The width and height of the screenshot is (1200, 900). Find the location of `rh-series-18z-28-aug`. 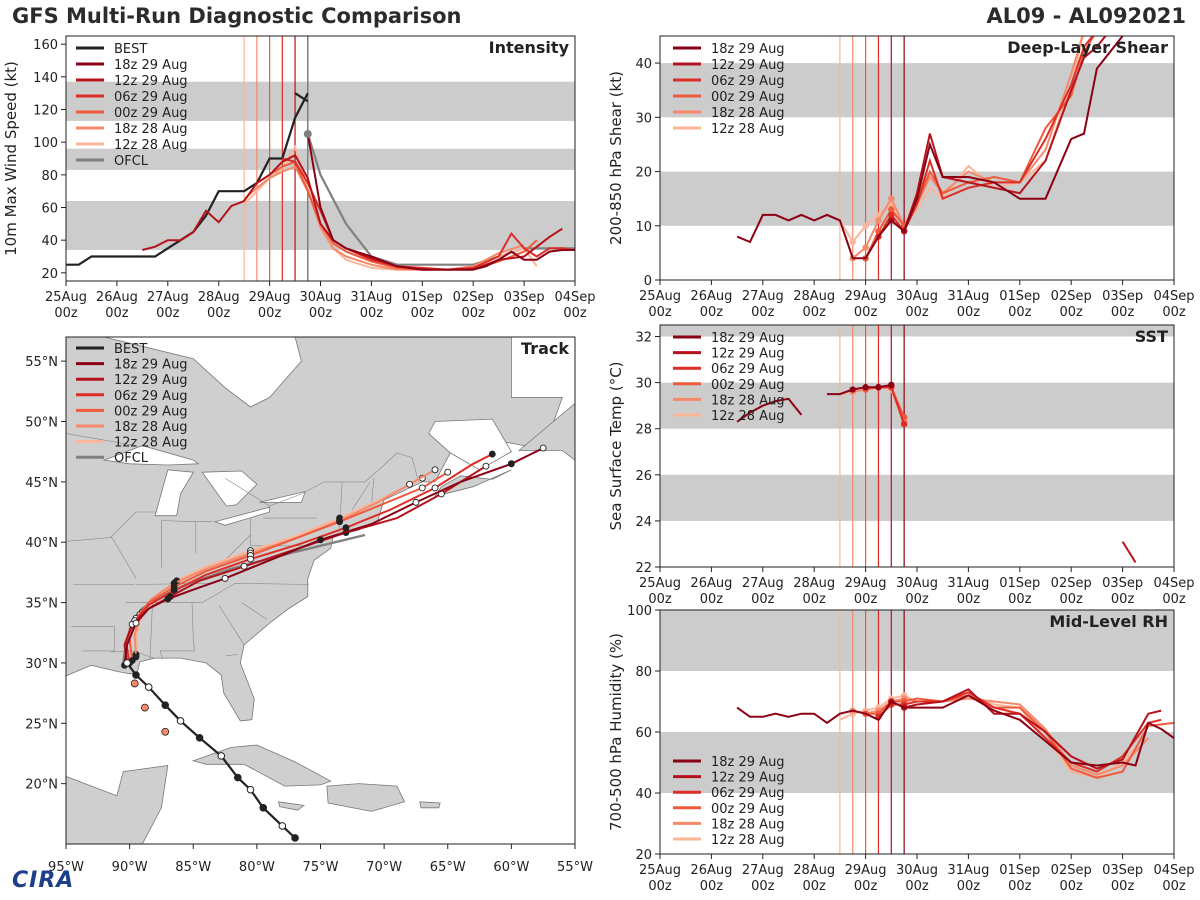

rh-series-18z-28-aug is located at coordinates (1001, 736).